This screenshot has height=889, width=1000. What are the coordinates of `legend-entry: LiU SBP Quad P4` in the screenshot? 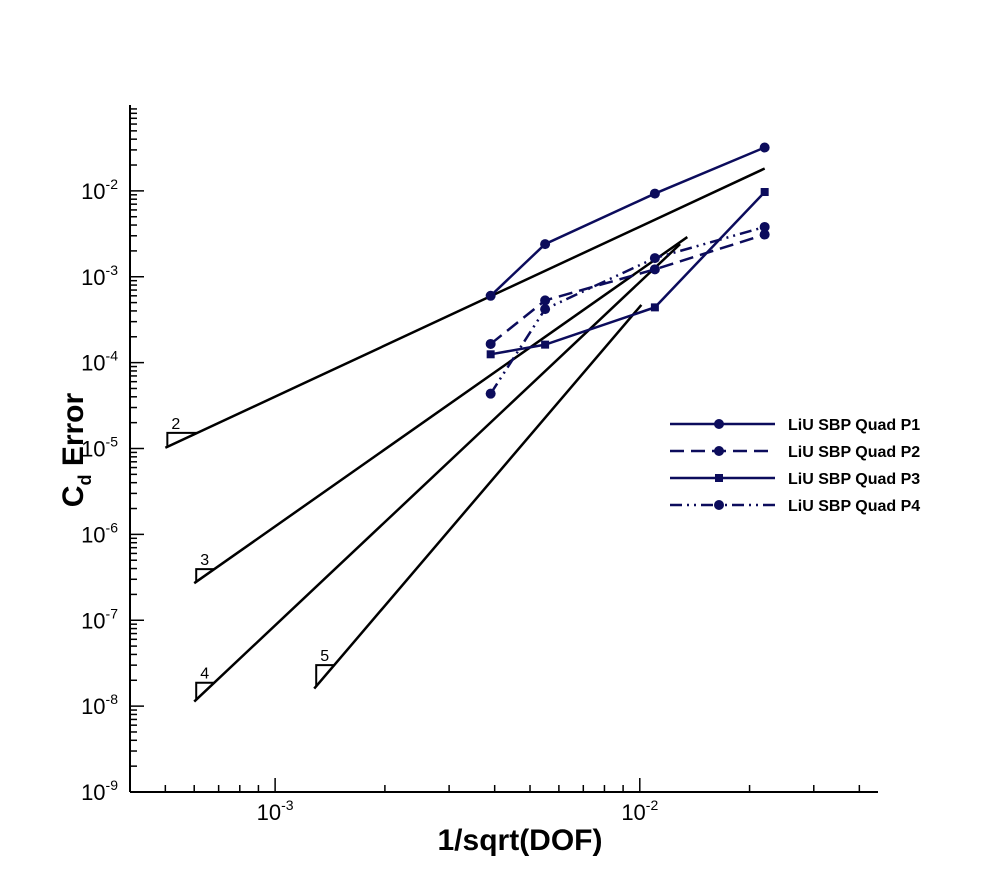 It's located at (795, 506).